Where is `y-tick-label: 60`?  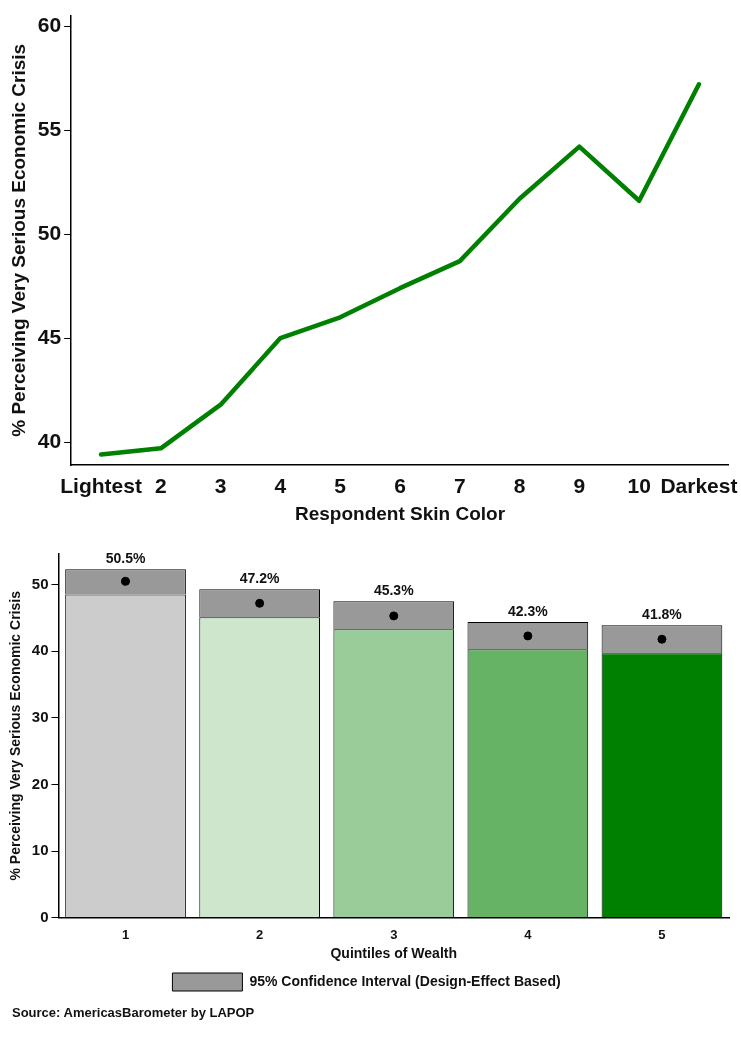 y-tick-label: 60 is located at coordinates (49, 24).